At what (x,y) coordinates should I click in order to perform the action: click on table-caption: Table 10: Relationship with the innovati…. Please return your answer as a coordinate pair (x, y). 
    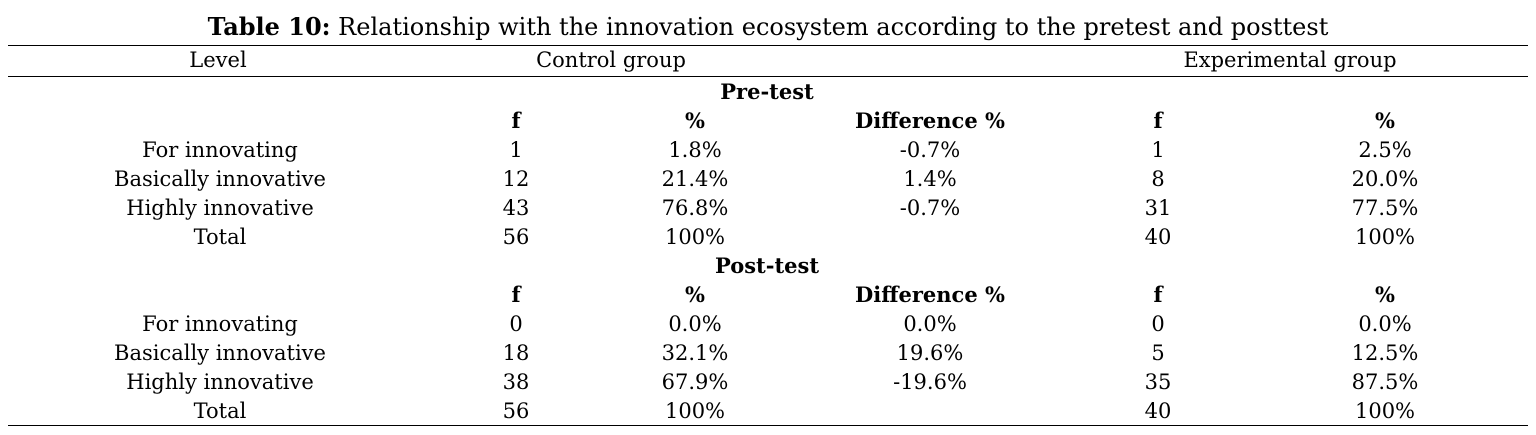
    Looking at the image, I should click on (768, 27).